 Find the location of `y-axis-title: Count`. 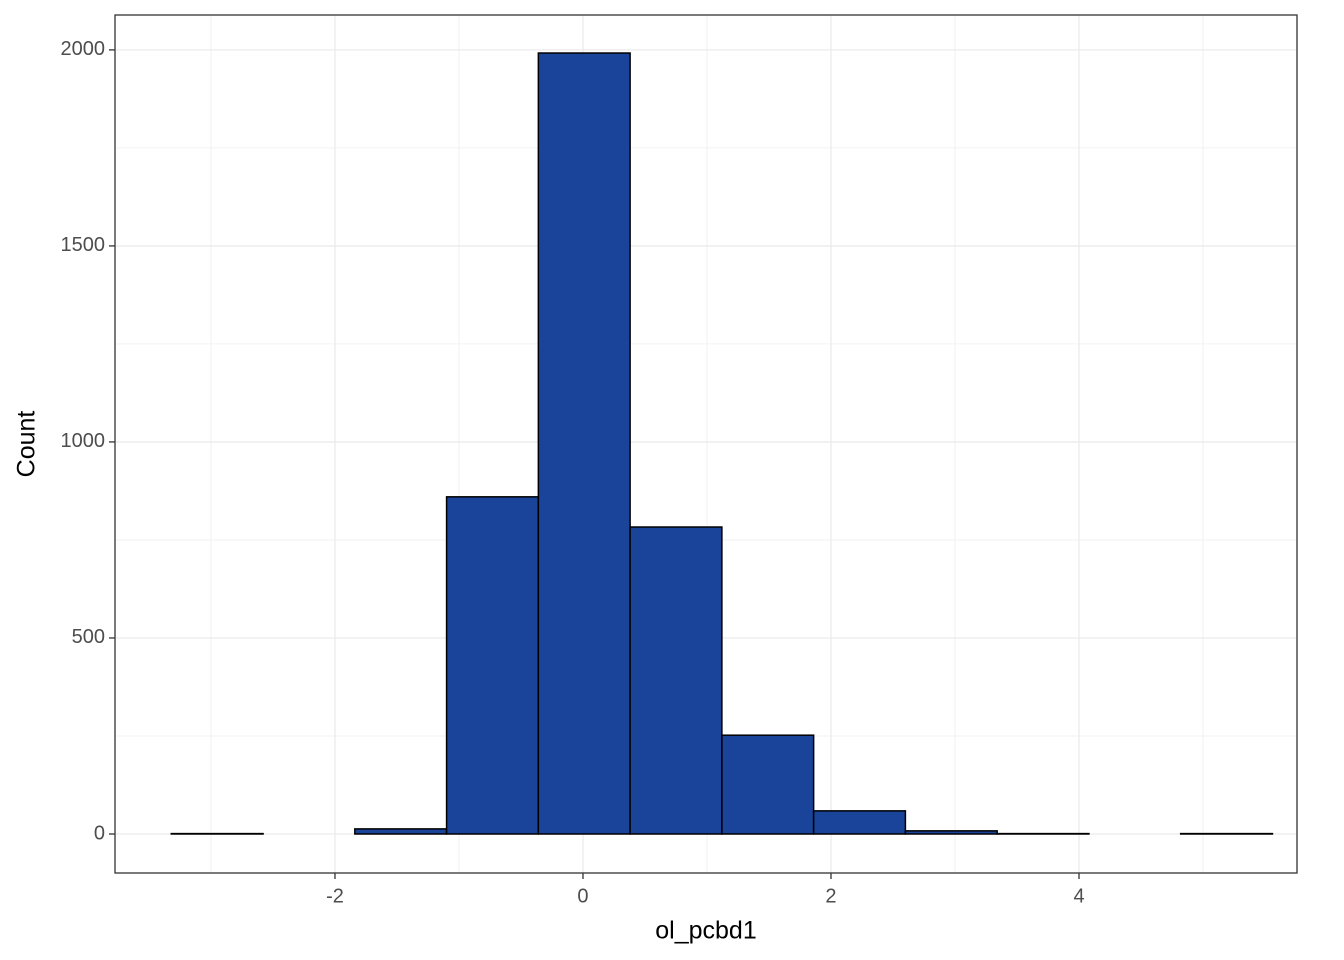

y-axis-title: Count is located at coordinates (27, 444).